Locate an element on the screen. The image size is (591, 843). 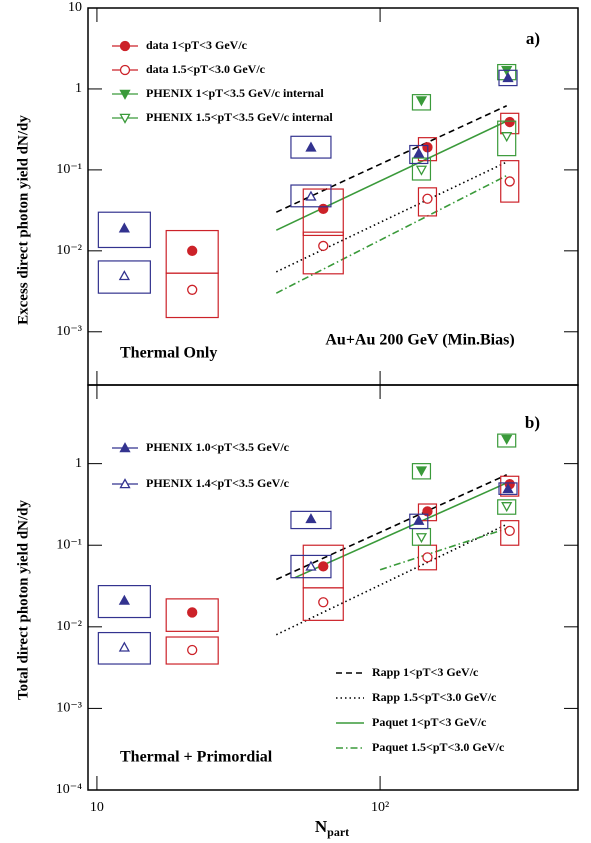
x-label-sub: part is located at coordinates (338, 832).